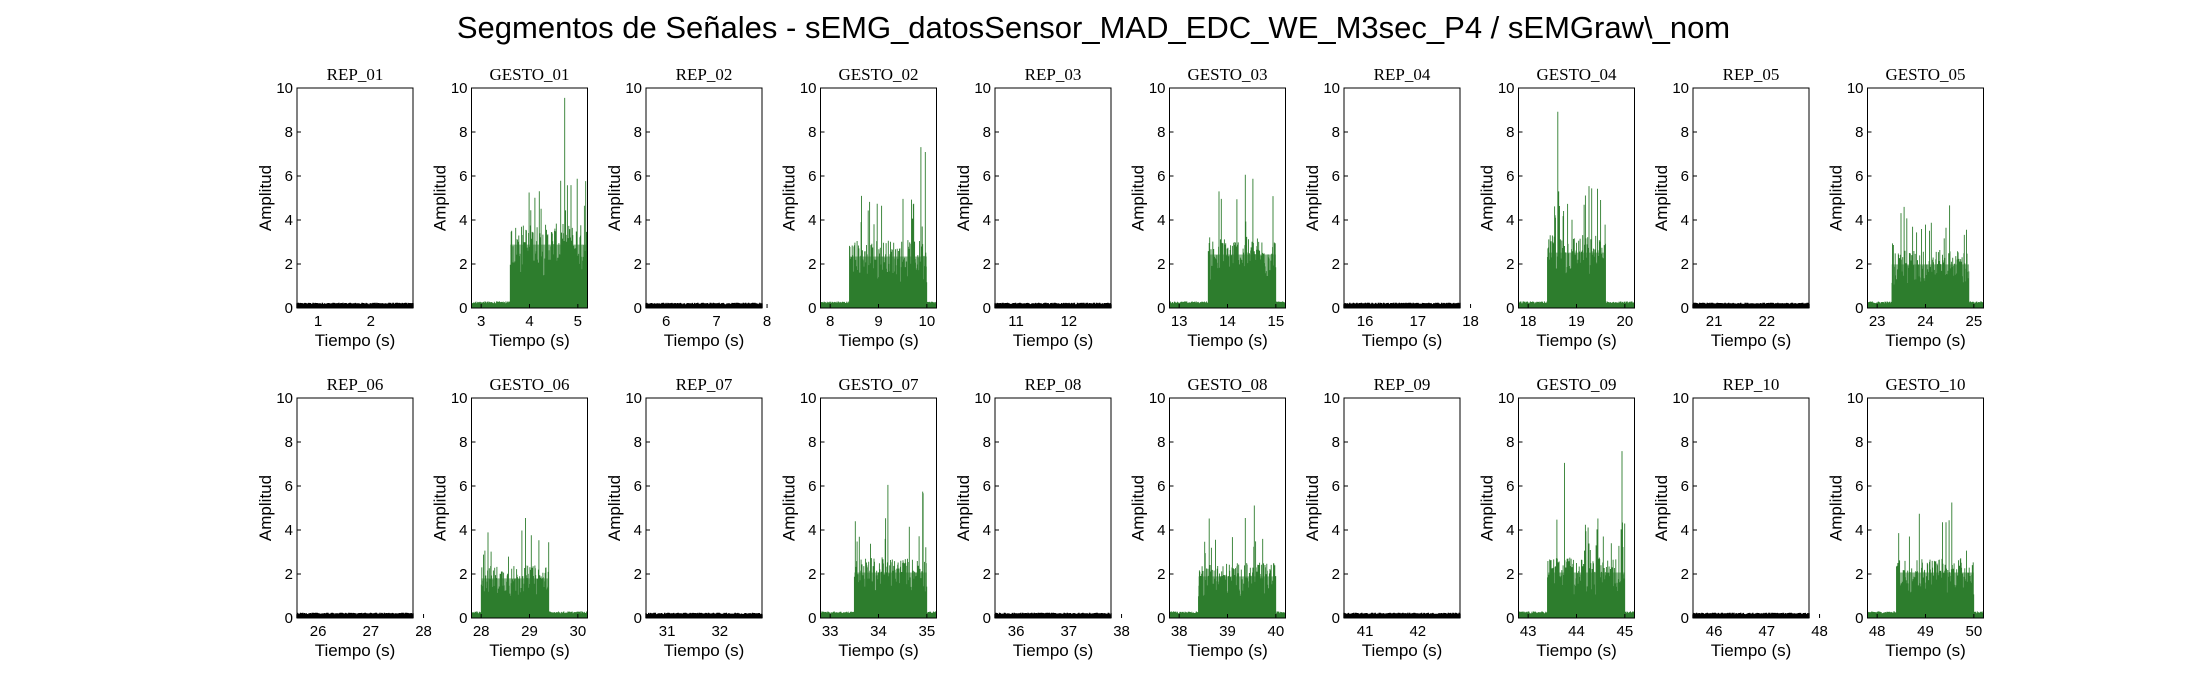 This screenshot has height=688, width=2187. What do you see at coordinates (1227, 631) in the screenshot?
I see `x-tick-label: 39` at bounding box center [1227, 631].